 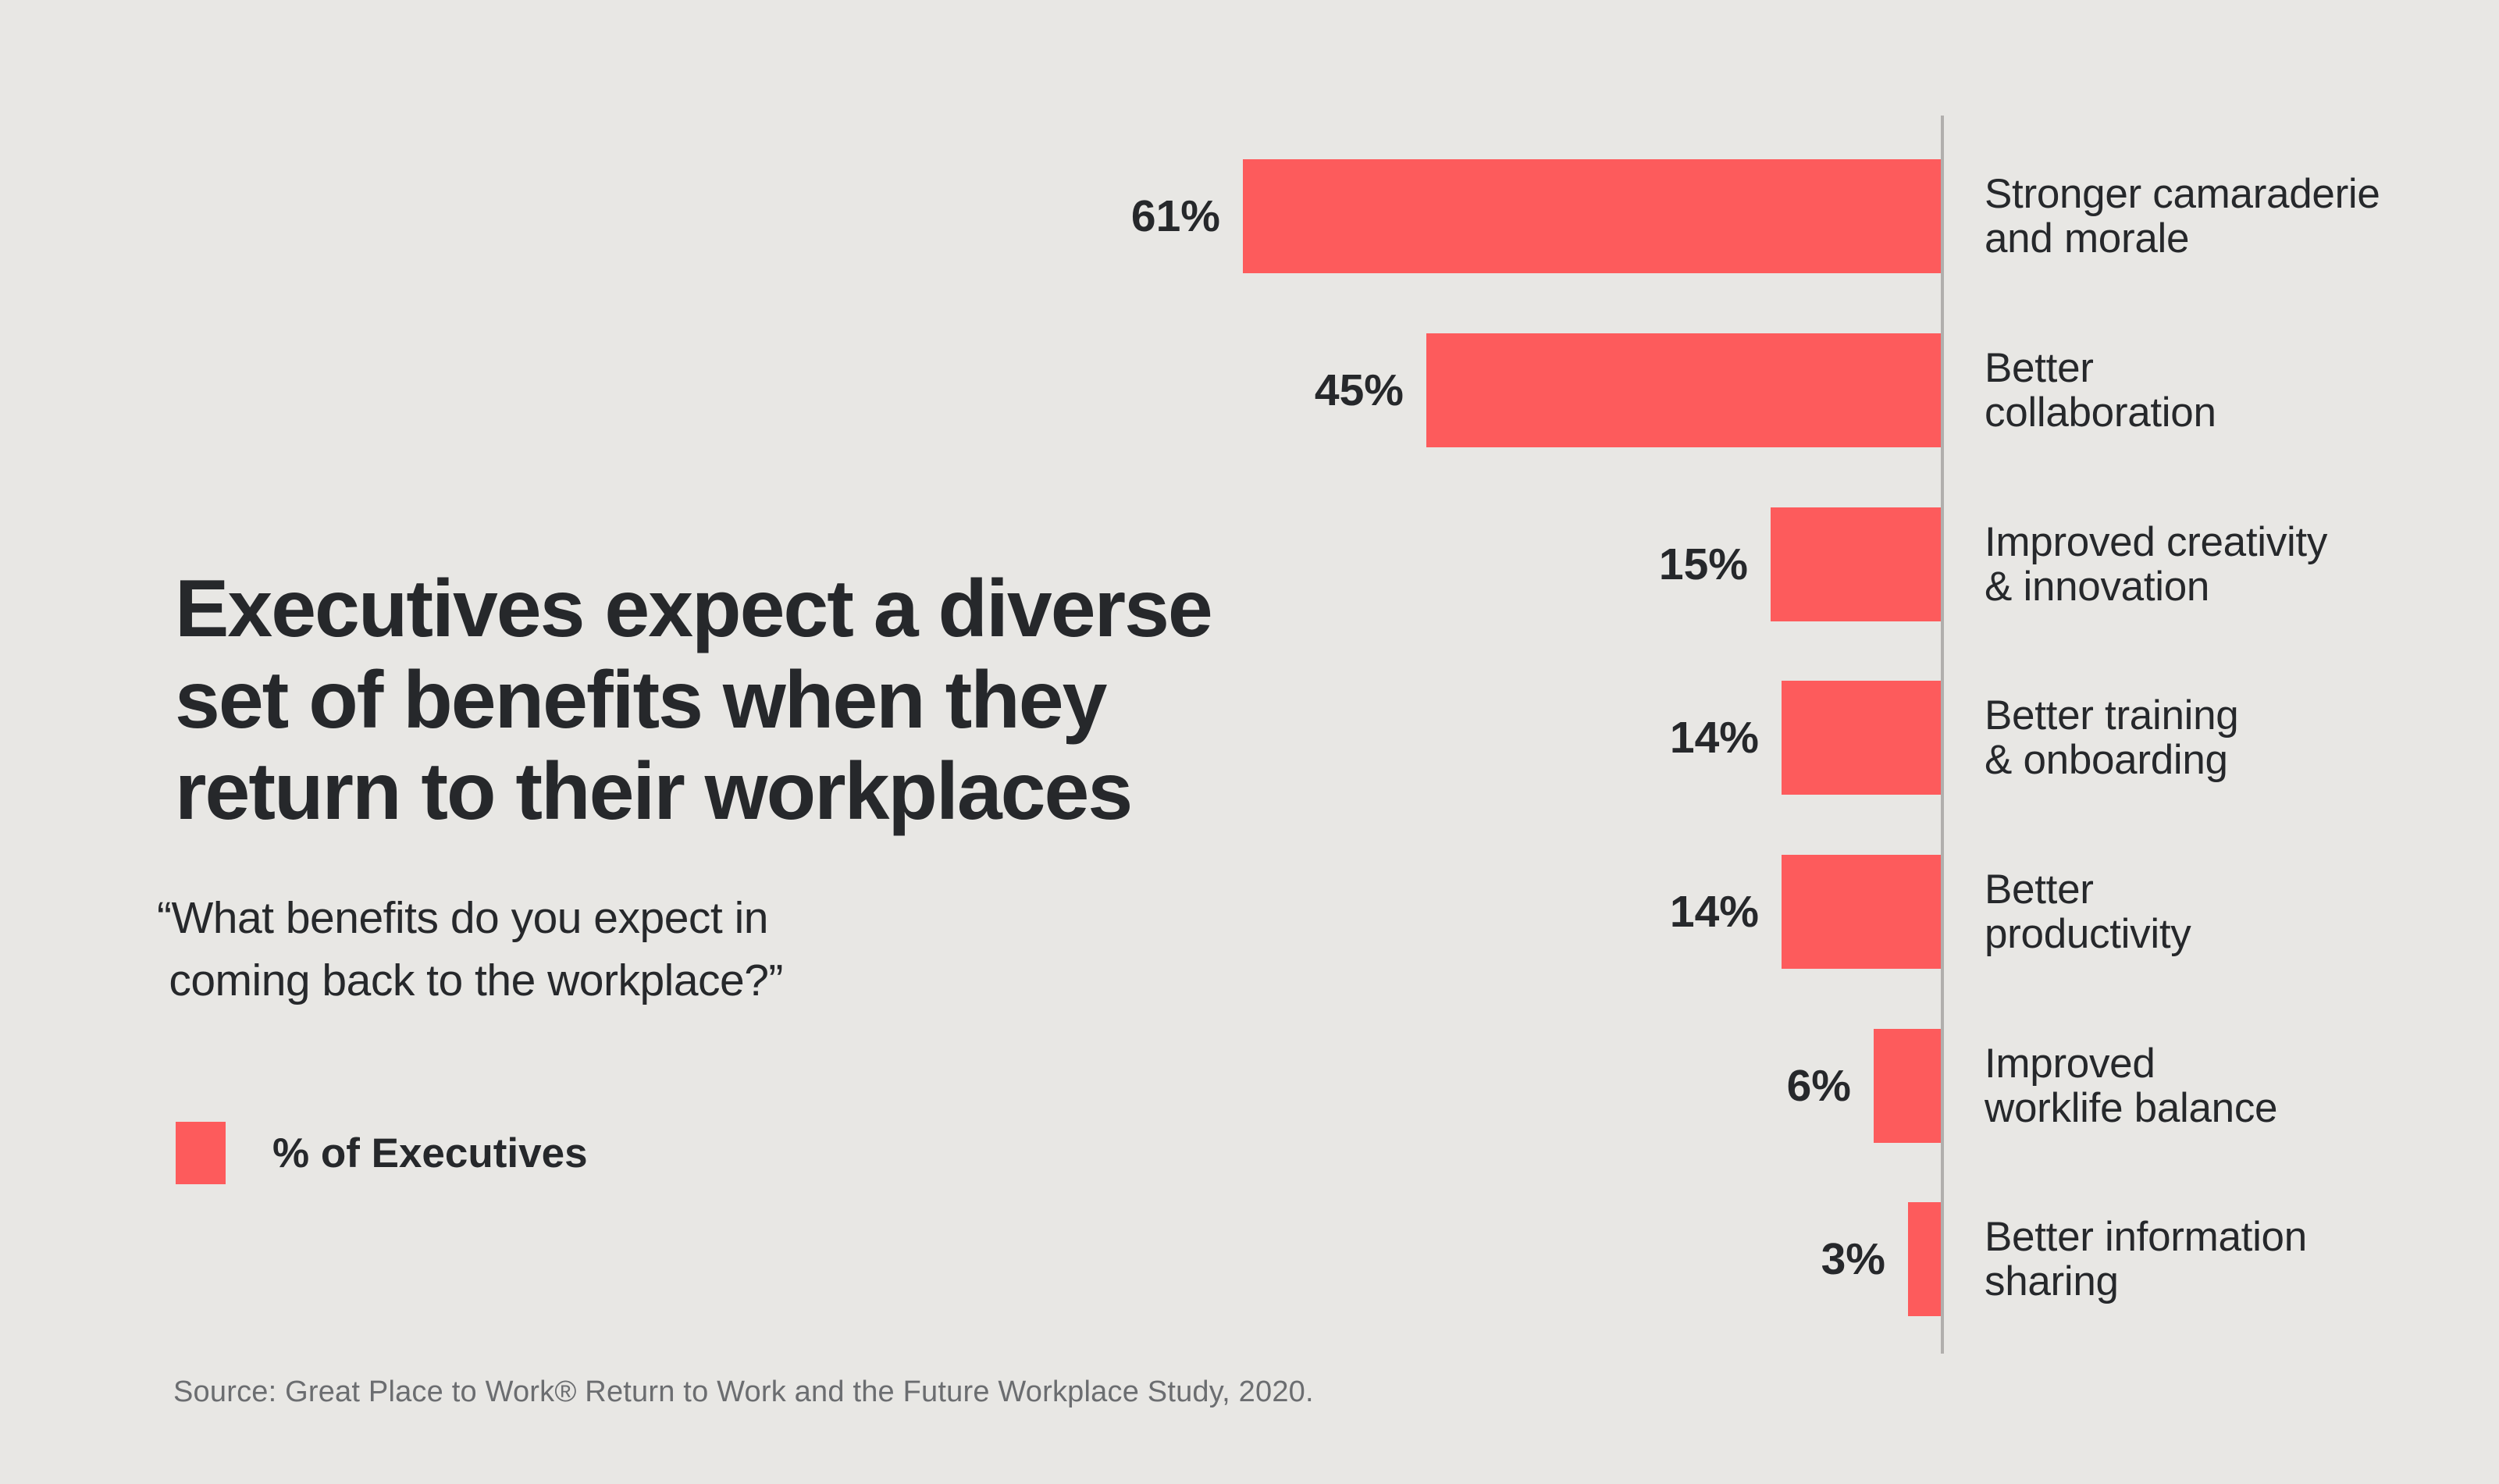 I want to click on bar-row: 15% Improved creativity & innovation, so click(x=1249, y=564).